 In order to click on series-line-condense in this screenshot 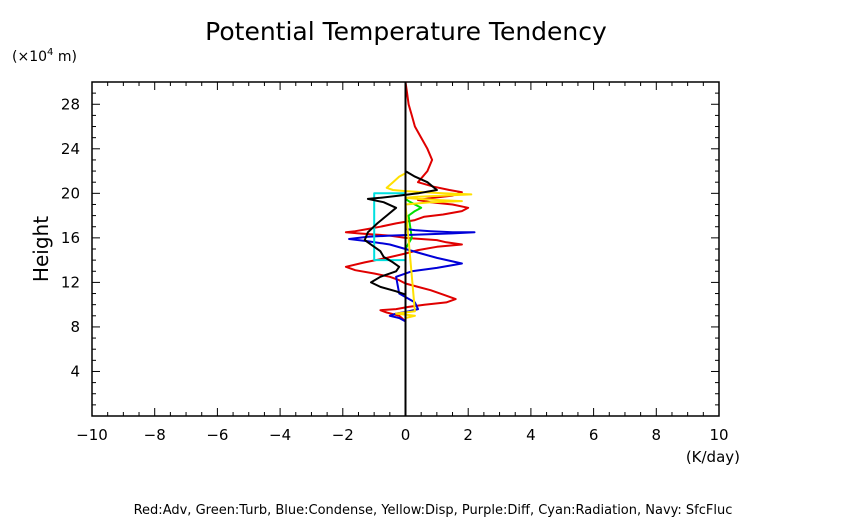, I will do `click(412, 322)`.